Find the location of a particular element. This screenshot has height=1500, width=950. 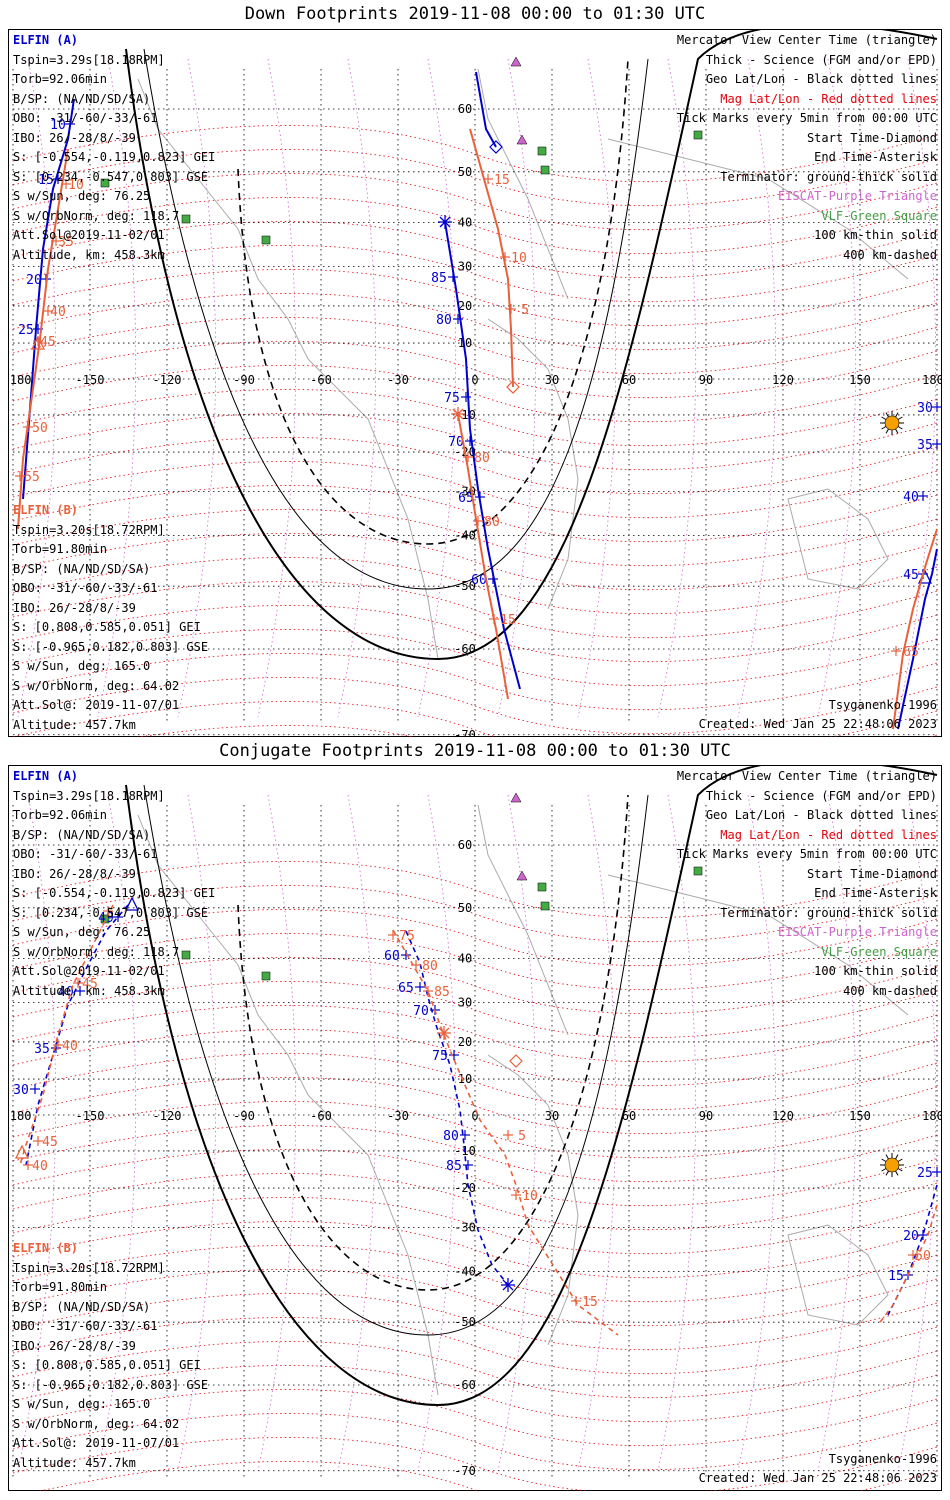

time-tick-label: 20 is located at coordinates (34, 280).